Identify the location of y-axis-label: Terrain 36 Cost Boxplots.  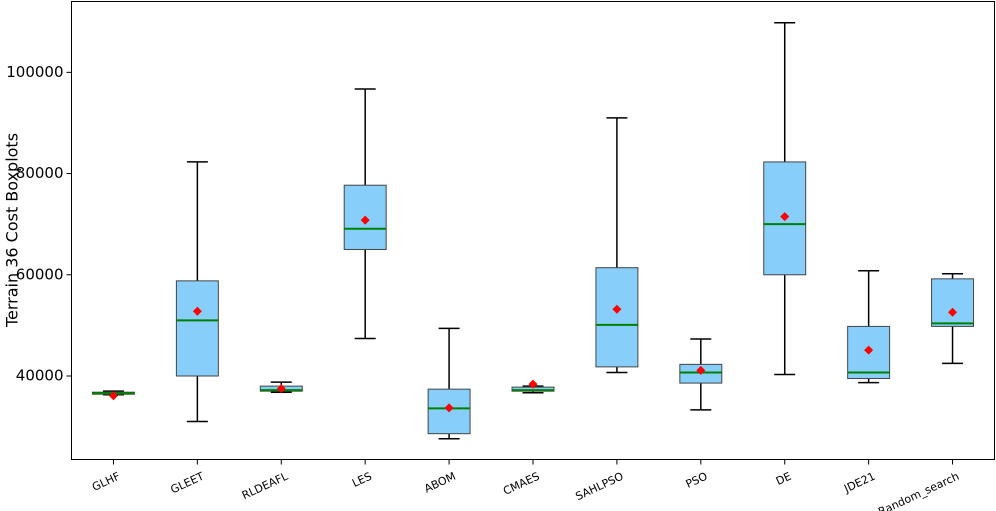
(12, 230).